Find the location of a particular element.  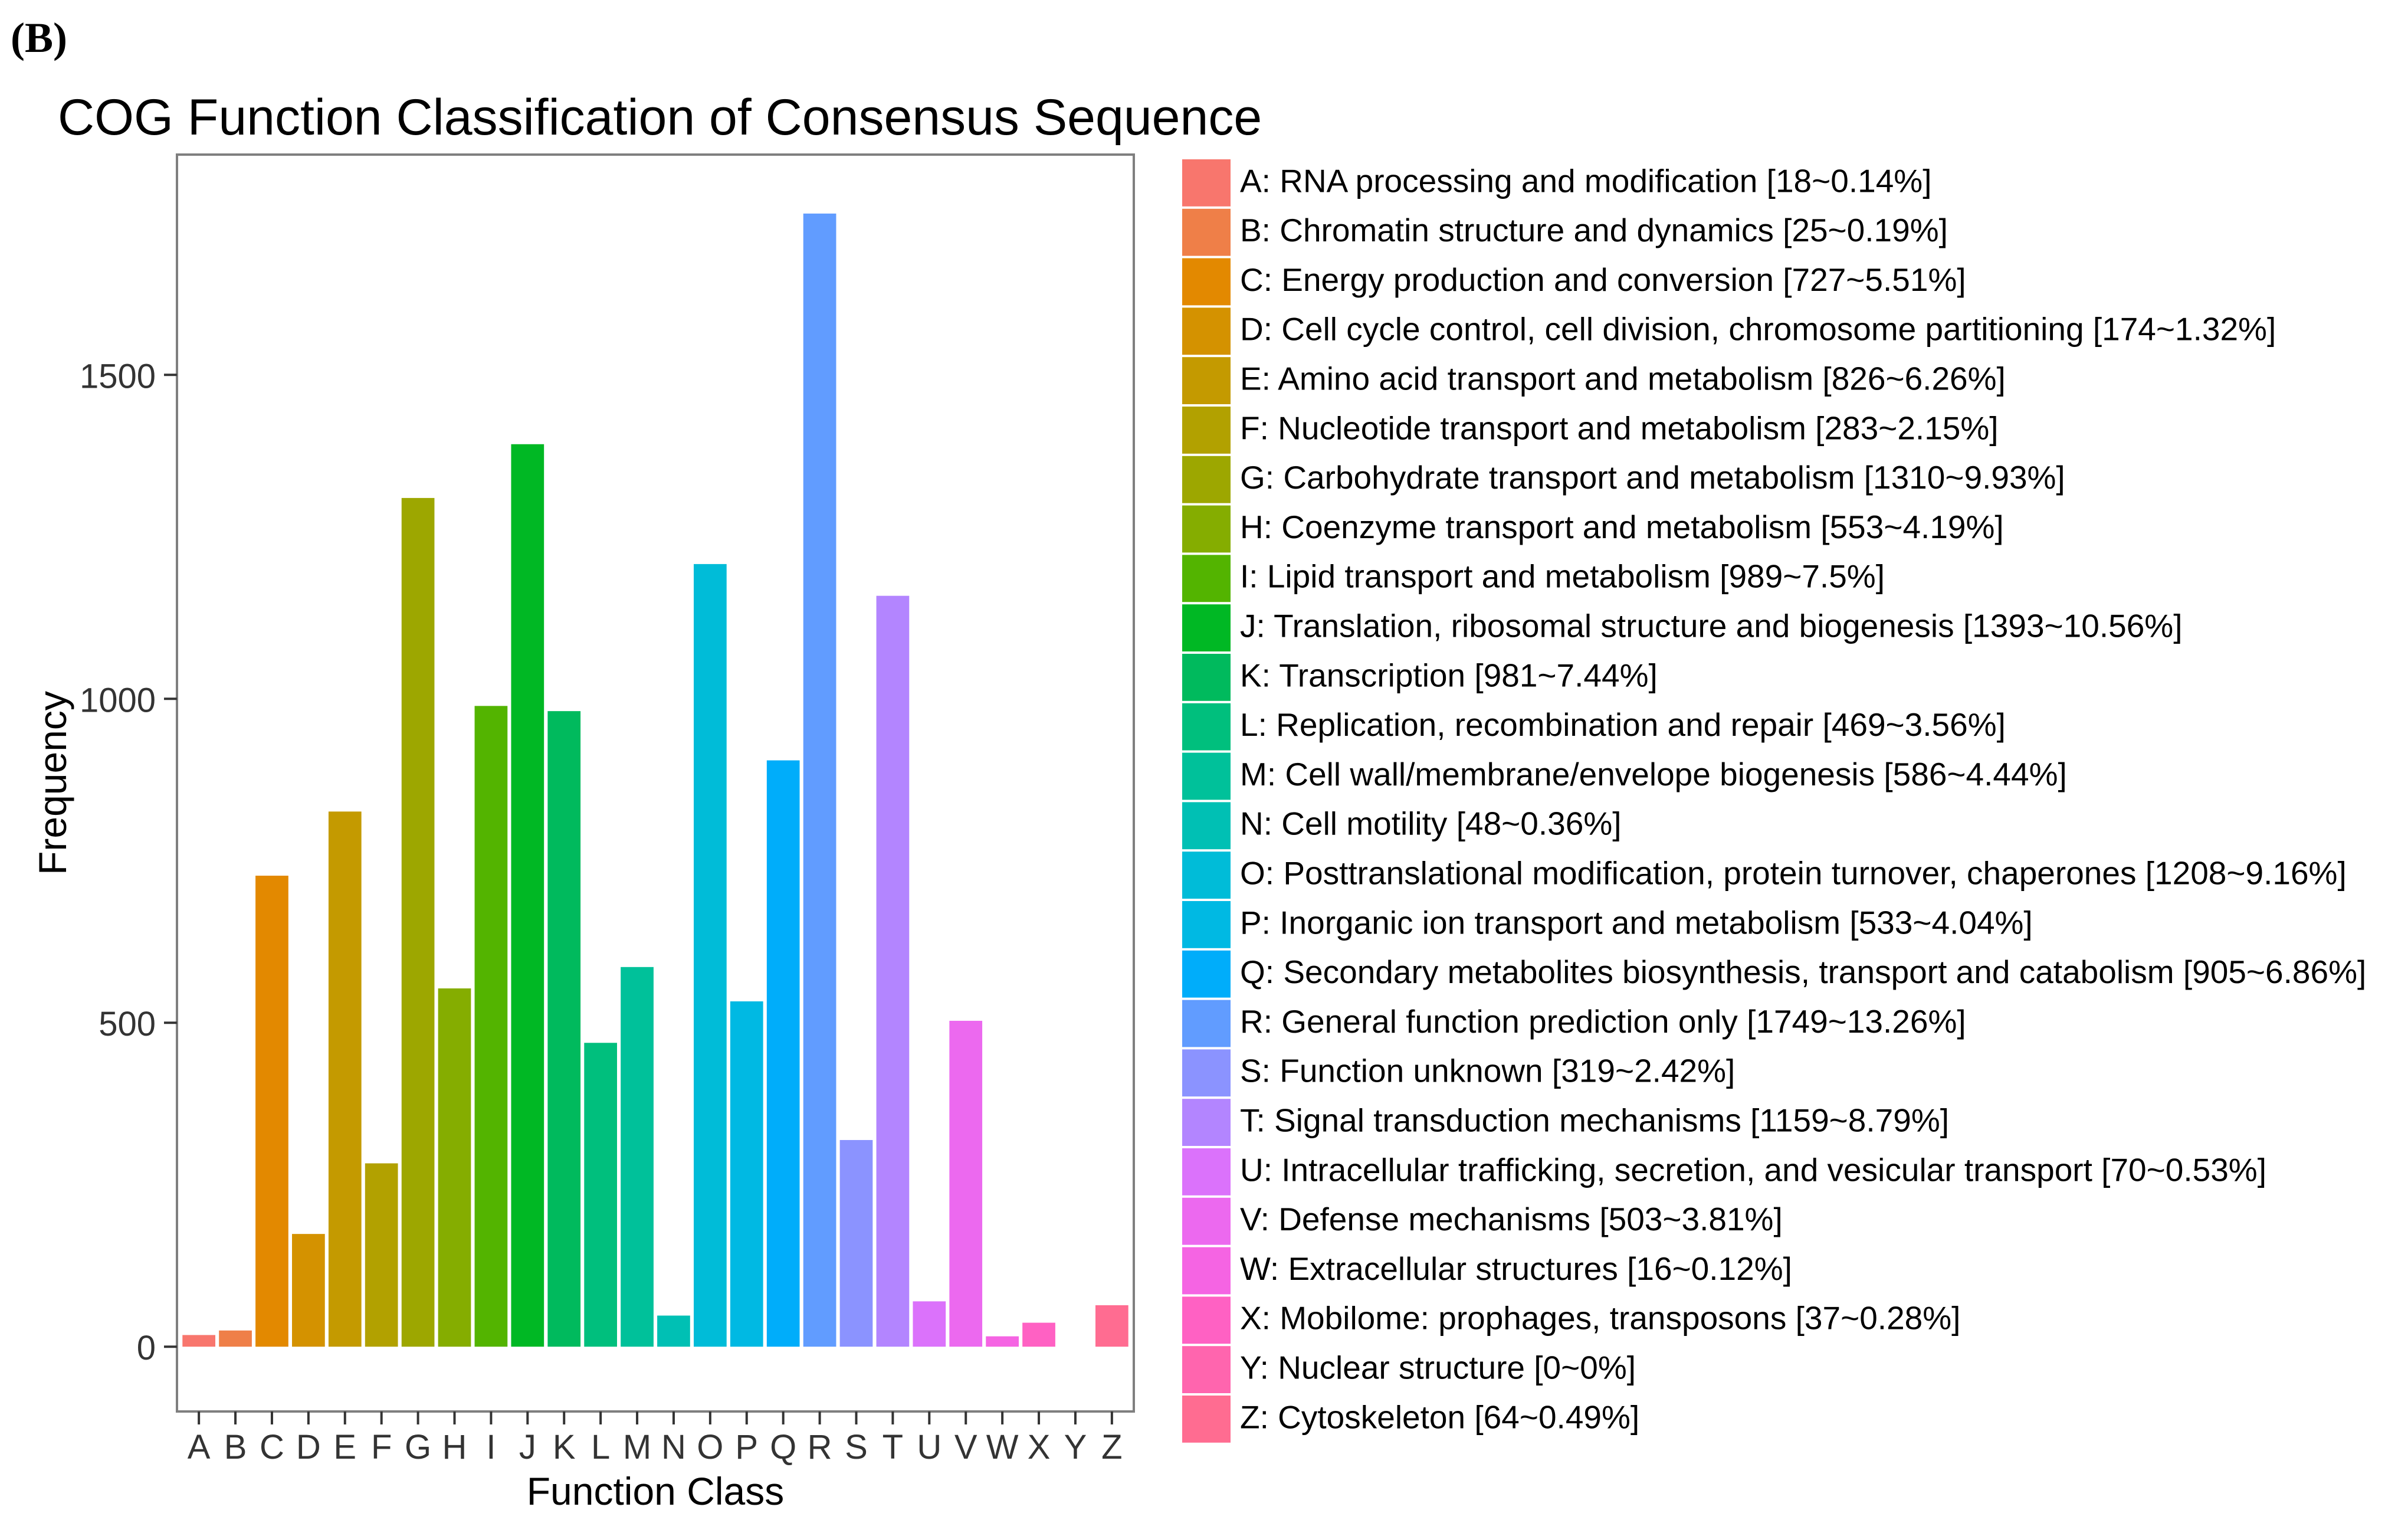

x-tick-label: W is located at coordinates (1002, 1447).